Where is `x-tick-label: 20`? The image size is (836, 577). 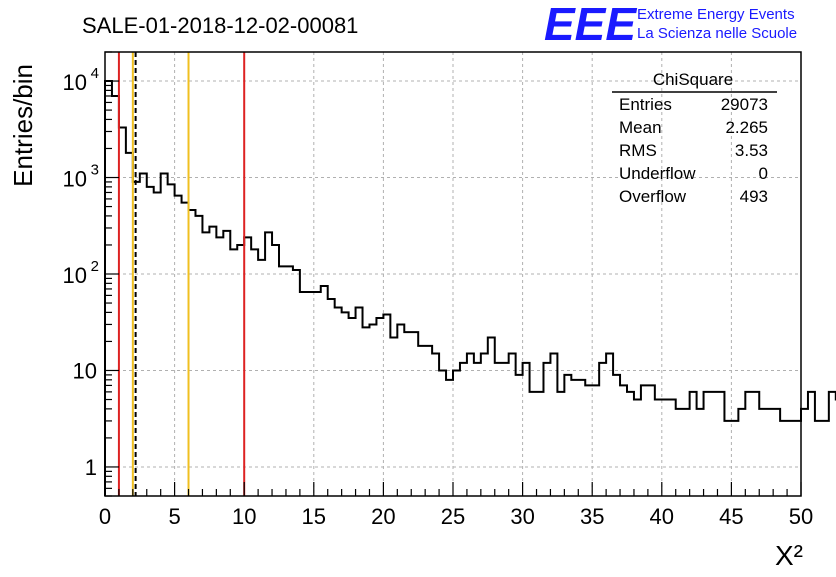
x-tick-label: 20 is located at coordinates (383, 516).